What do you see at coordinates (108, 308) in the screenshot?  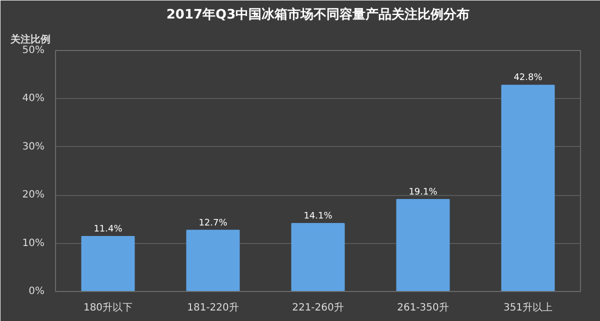 I see `x-tick-label: 180升以下` at bounding box center [108, 308].